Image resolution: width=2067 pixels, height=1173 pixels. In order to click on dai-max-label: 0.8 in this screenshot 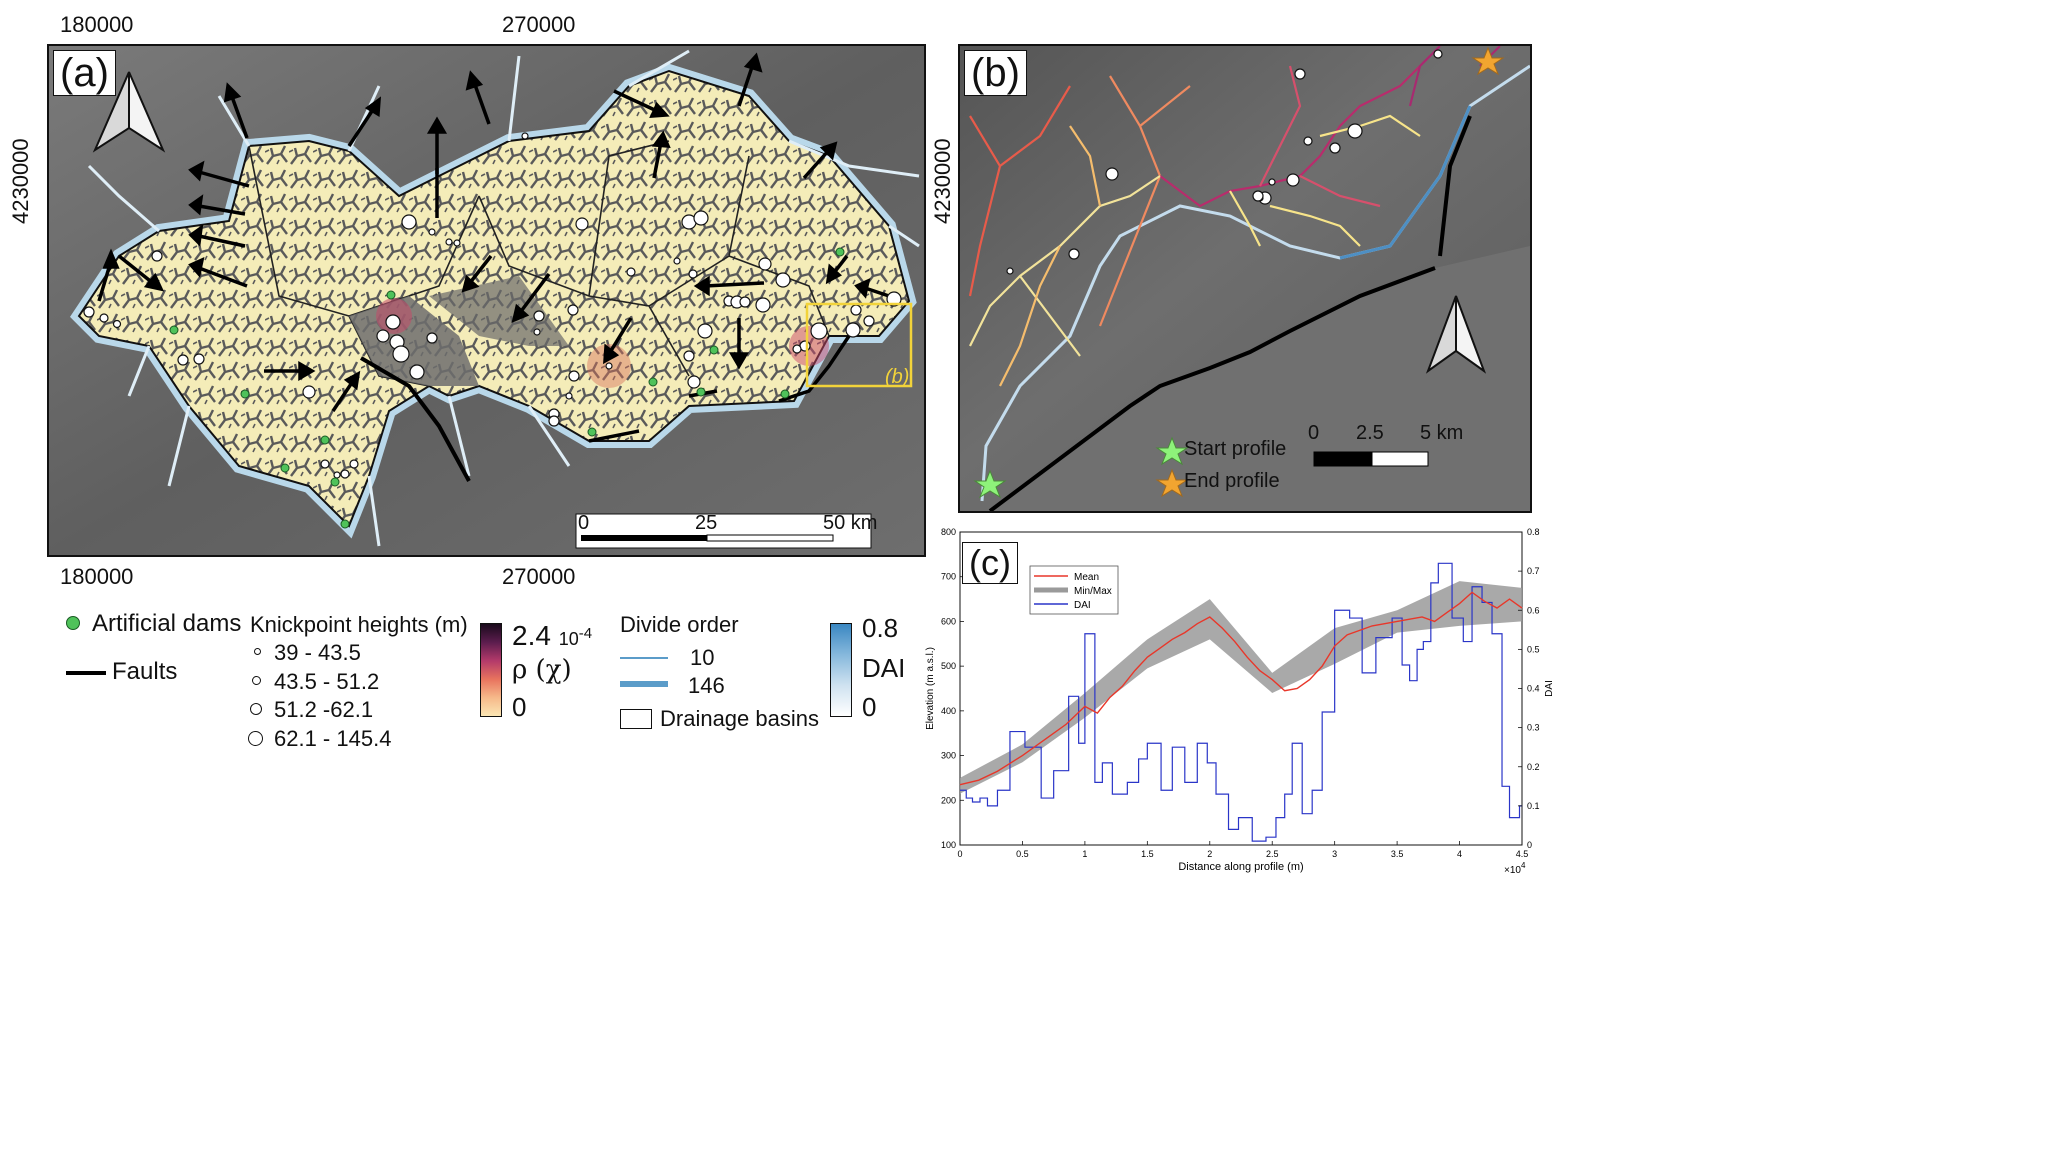, I will do `click(880, 628)`.